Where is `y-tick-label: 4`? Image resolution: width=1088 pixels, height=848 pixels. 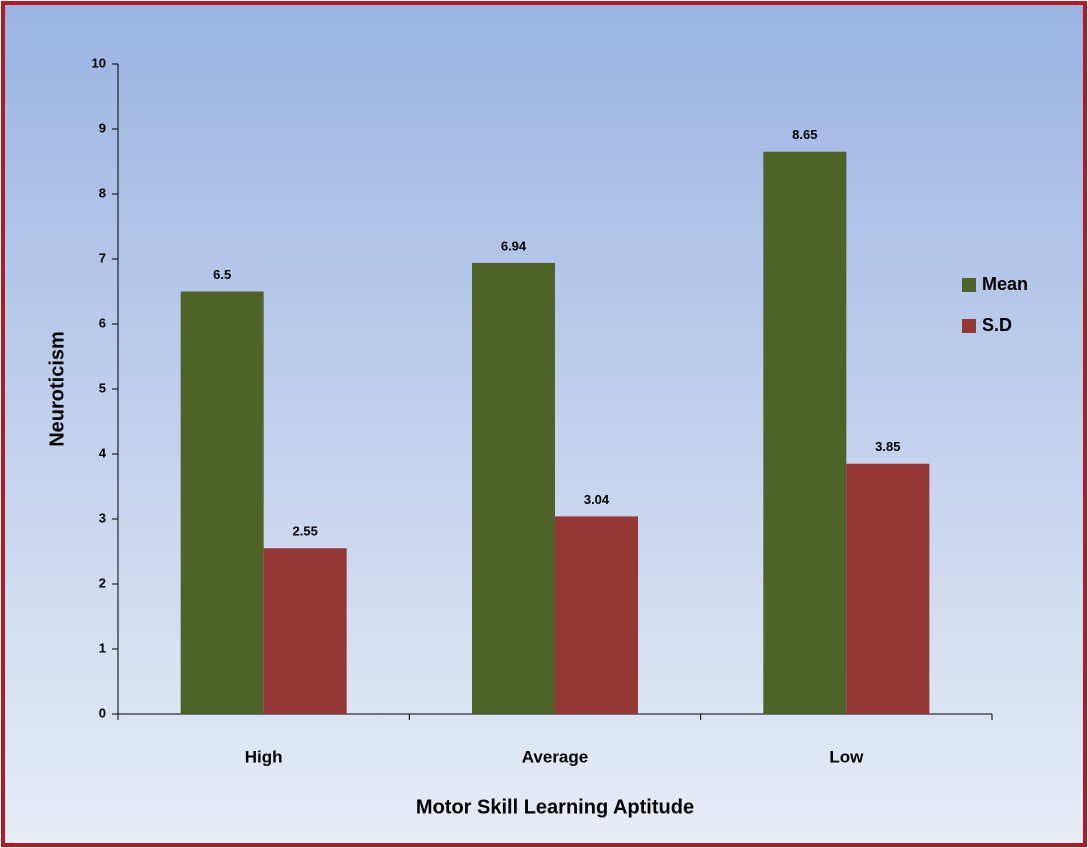
y-tick-label: 4 is located at coordinates (103, 452).